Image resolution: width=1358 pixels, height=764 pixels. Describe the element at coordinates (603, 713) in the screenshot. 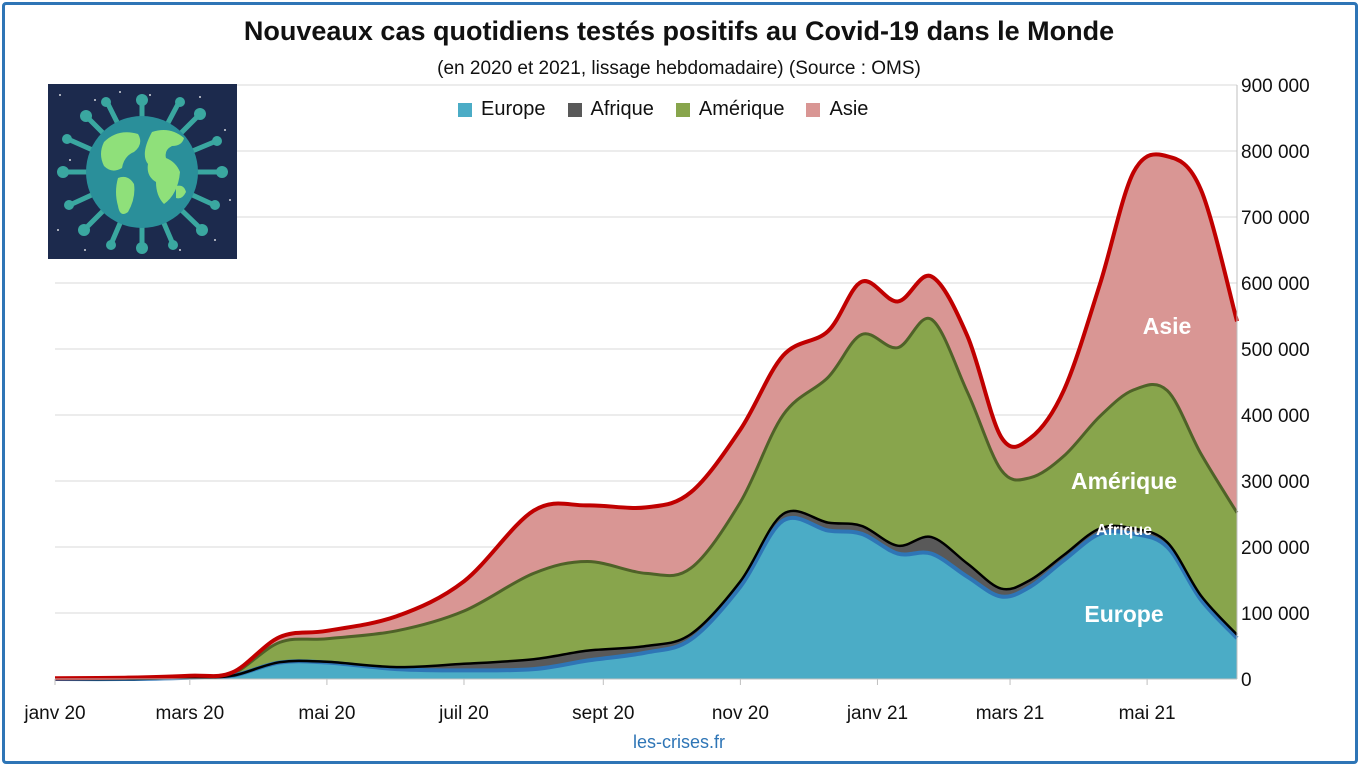

I see `x-tick-label: sept 20` at that location.